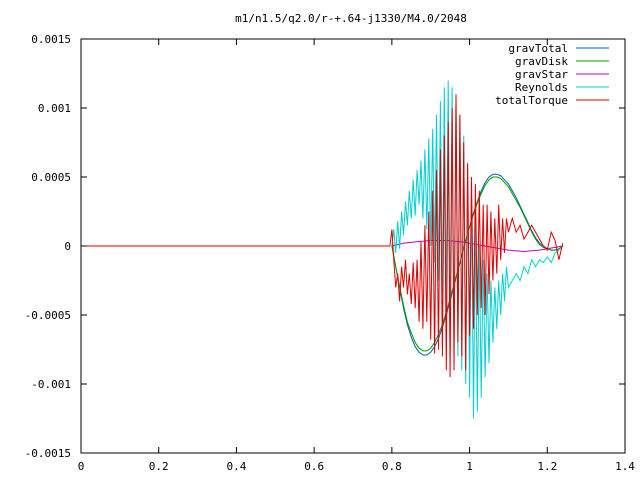  Describe the element at coordinates (48, 453) in the screenshot. I see `y-tick-label: -0.0015` at that location.